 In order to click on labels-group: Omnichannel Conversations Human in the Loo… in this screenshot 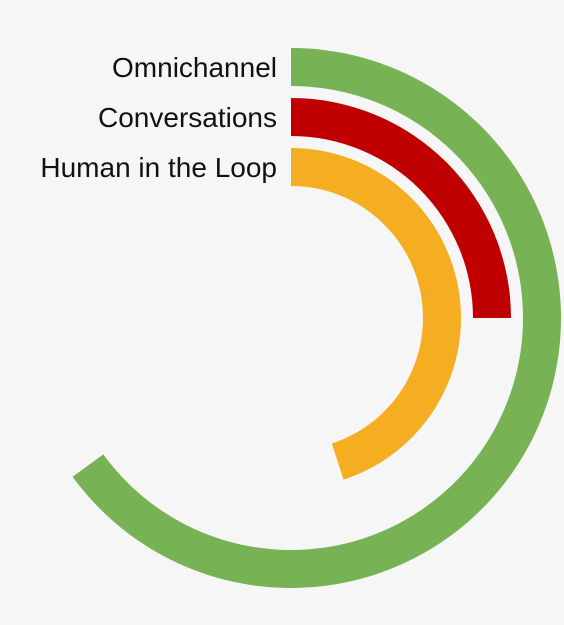, I will do `click(158, 117)`.